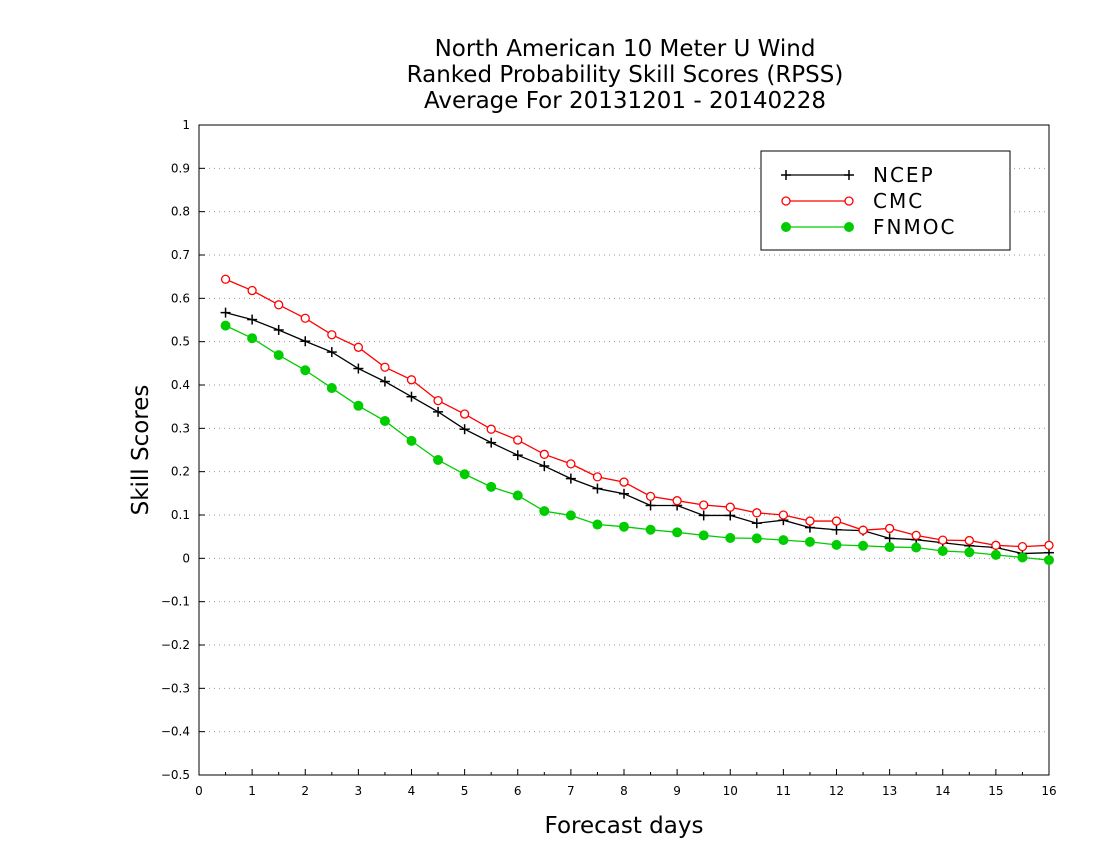 The width and height of the screenshot is (1100, 850). I want to click on x-tick-label: 14, so click(942, 791).